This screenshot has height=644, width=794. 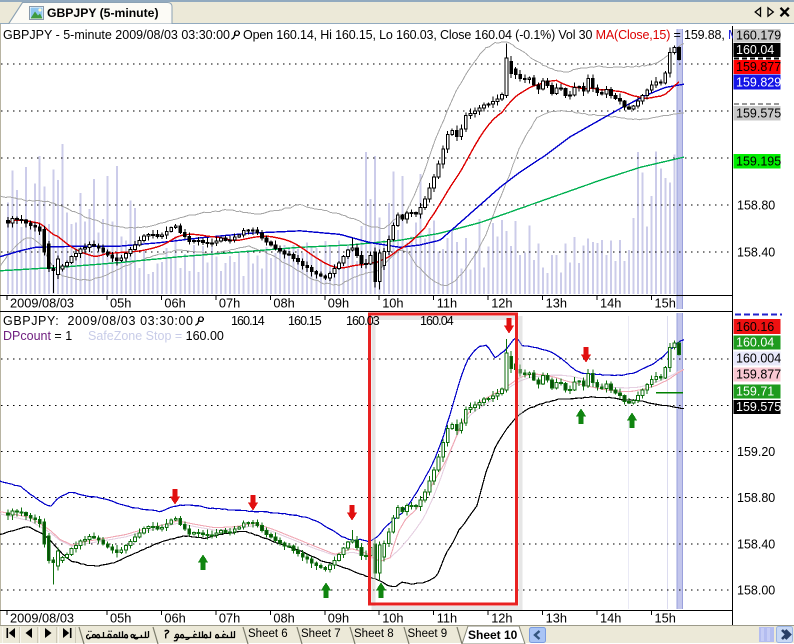 I want to click on svg-text: GBPJPY: 2009/08/03 03:30:00, so click(x=98, y=321).